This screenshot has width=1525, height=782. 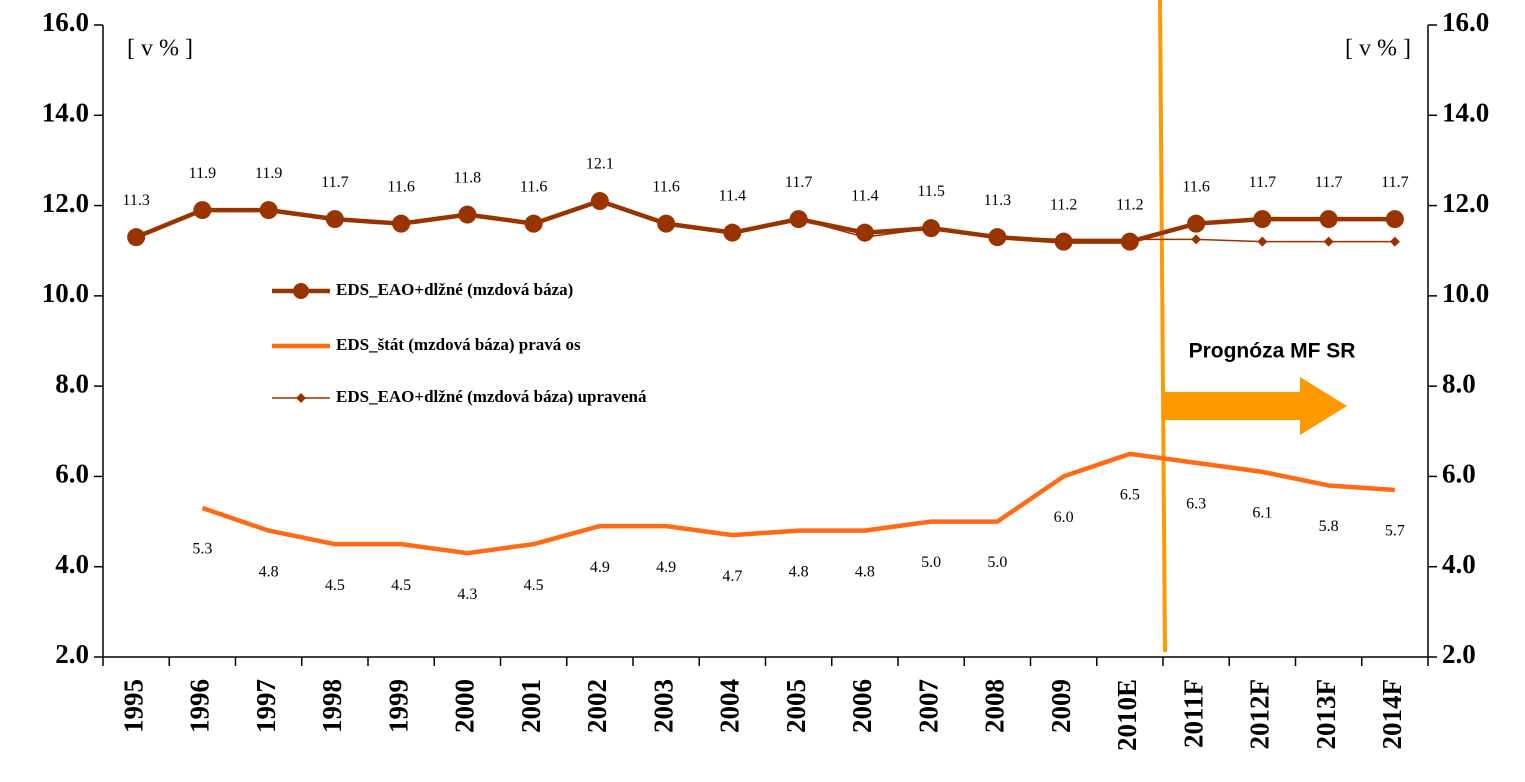 What do you see at coordinates (202, 549) in the screenshot?
I see `value-label: 5.3` at bounding box center [202, 549].